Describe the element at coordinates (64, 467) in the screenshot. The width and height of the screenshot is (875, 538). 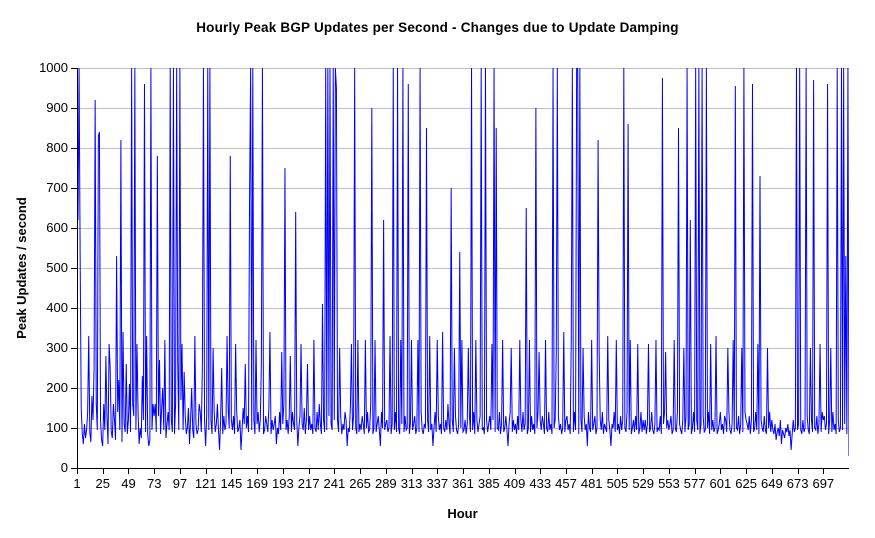
I see `y-tick-label-0: 0` at that location.